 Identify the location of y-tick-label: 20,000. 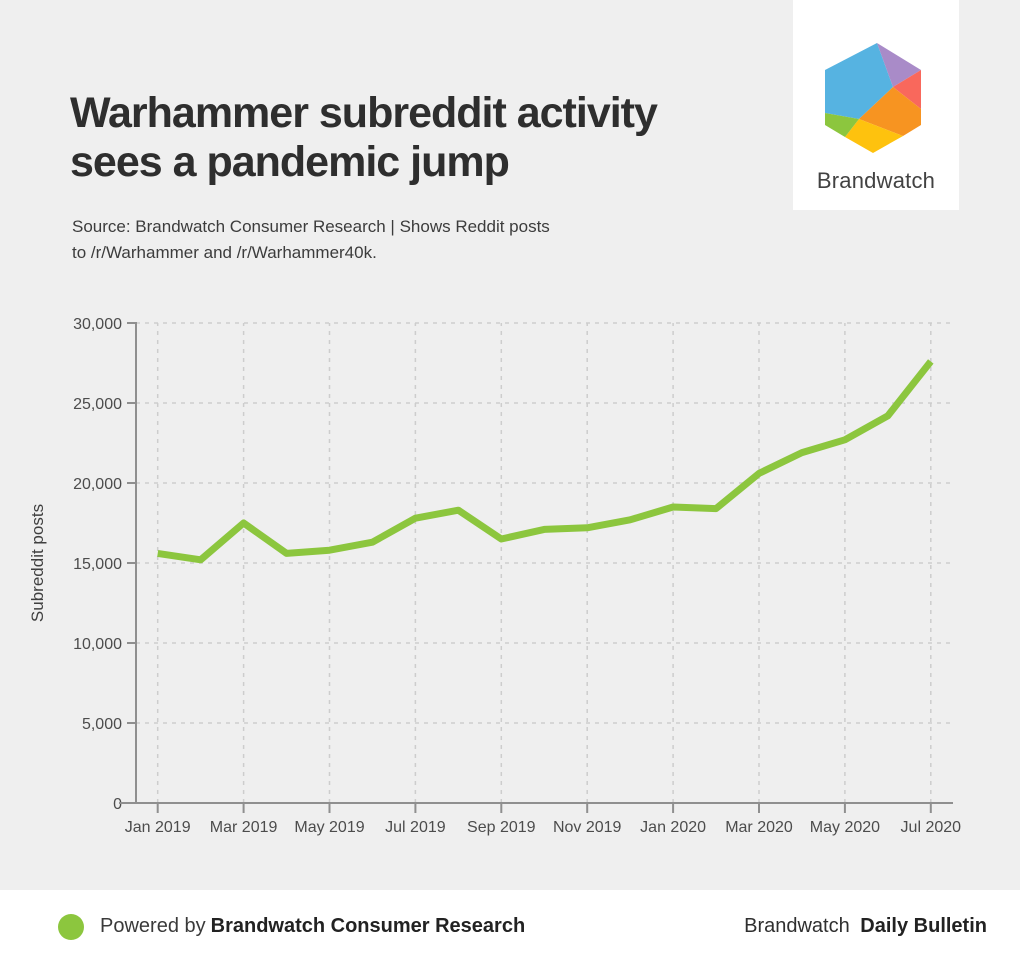
(97, 484).